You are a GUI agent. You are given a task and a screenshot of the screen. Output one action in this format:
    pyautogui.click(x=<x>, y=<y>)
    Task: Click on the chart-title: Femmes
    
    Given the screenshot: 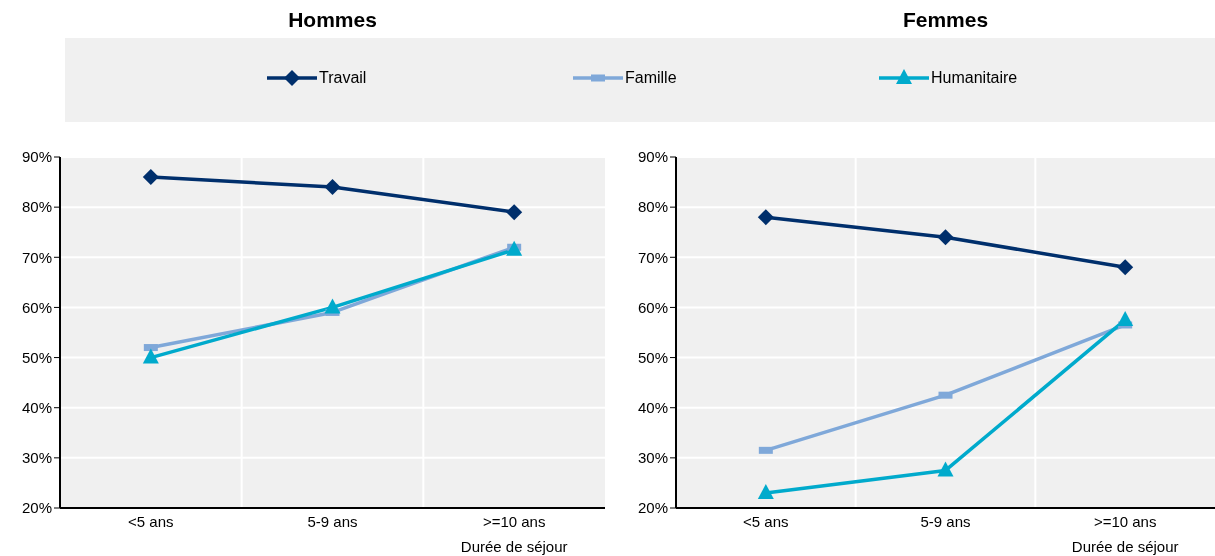 What is the action you would take?
    pyautogui.click(x=945, y=20)
    